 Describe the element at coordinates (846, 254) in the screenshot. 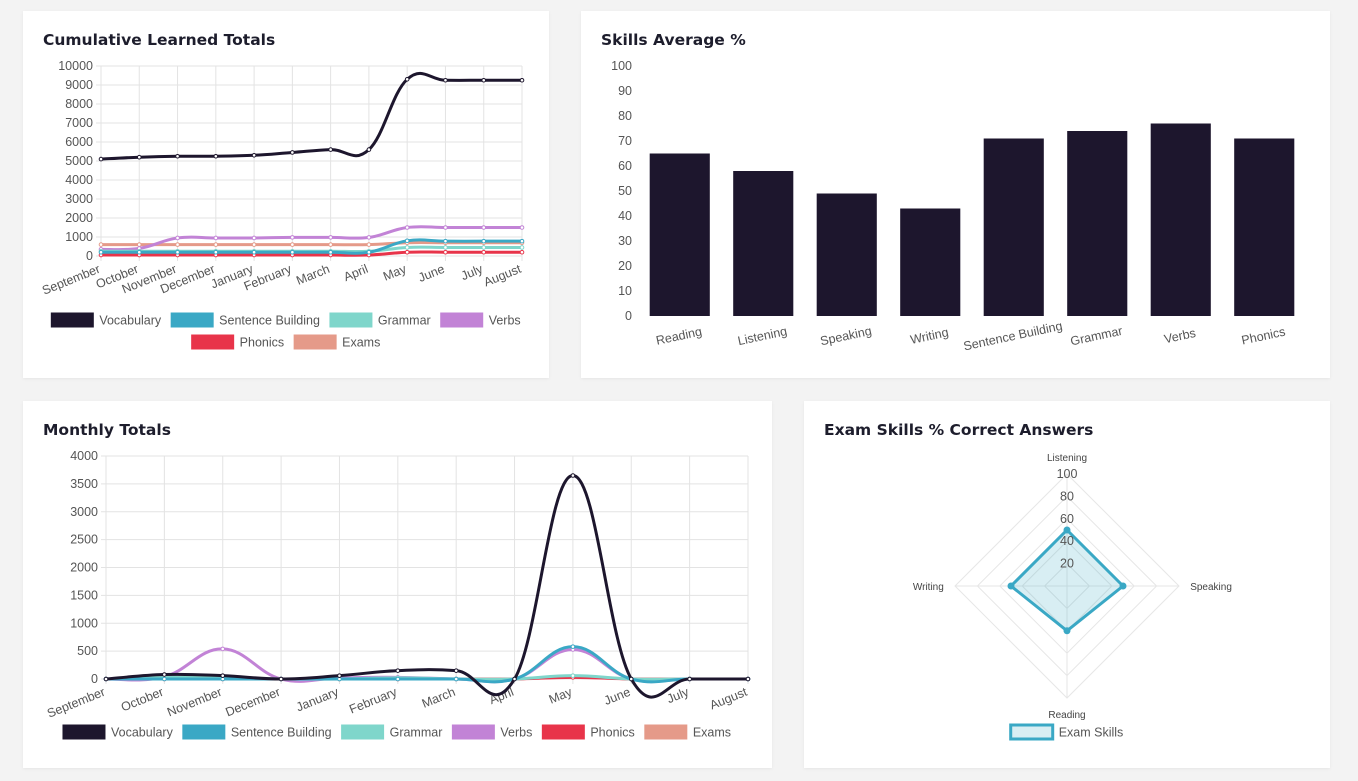

I see `bar-speaking` at that location.